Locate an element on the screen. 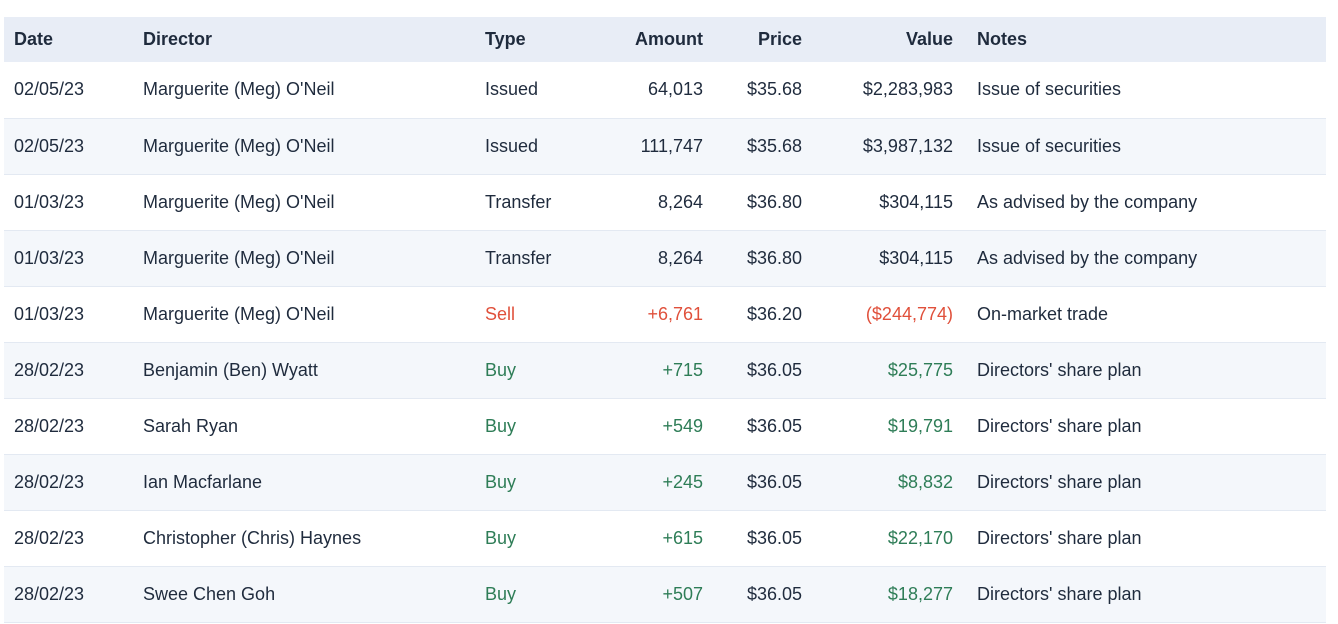 This screenshot has width=1338, height=624. cell-value: $8,832 is located at coordinates (925, 481).